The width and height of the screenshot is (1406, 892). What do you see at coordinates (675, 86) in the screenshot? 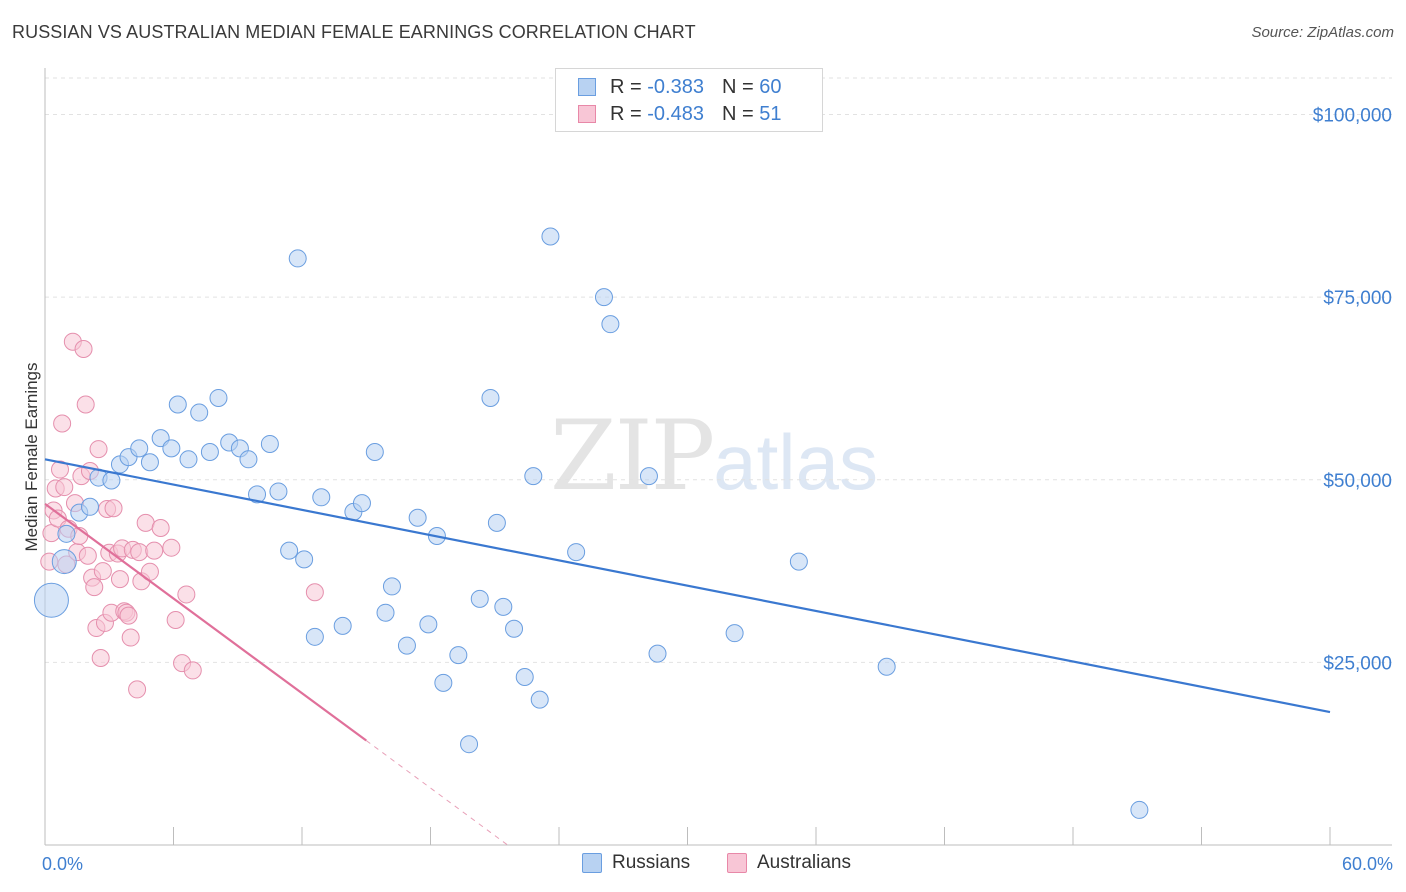
I see `russians-r-value: -0.383` at bounding box center [675, 86].